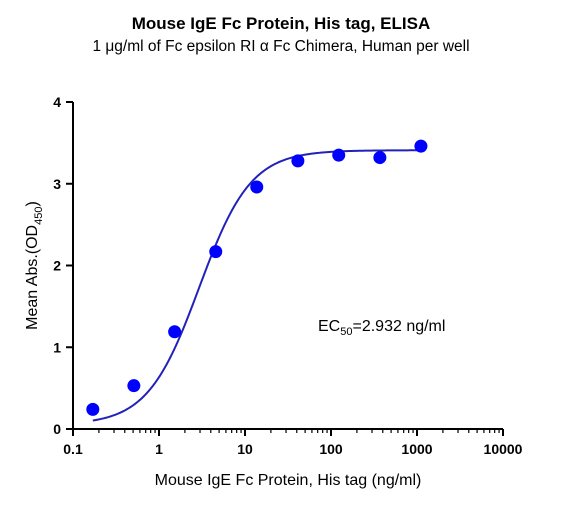 The height and width of the screenshot is (506, 562). Describe the element at coordinates (329, 326) in the screenshot. I see `ec50-prefix: EC` at that location.